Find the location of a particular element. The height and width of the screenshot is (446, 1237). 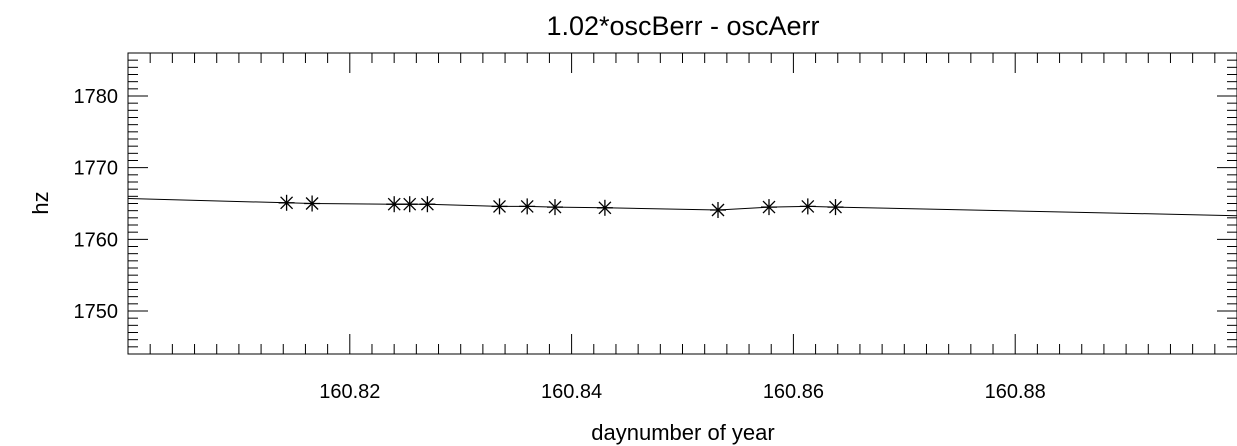

y-axis-label: hz is located at coordinates (40, 202).